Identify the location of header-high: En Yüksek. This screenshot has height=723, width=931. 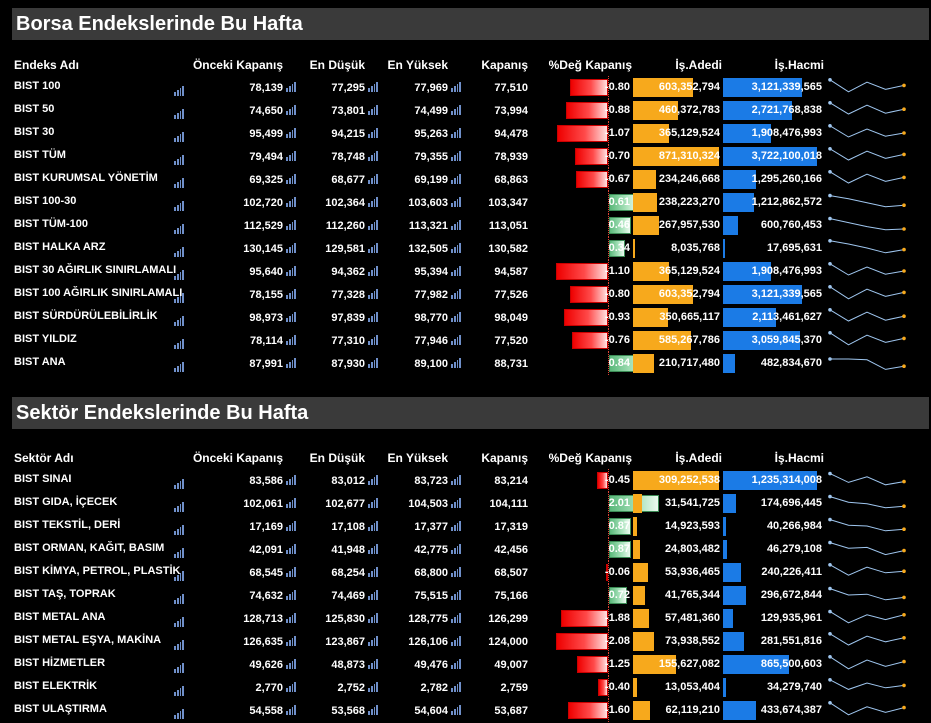
(417, 458).